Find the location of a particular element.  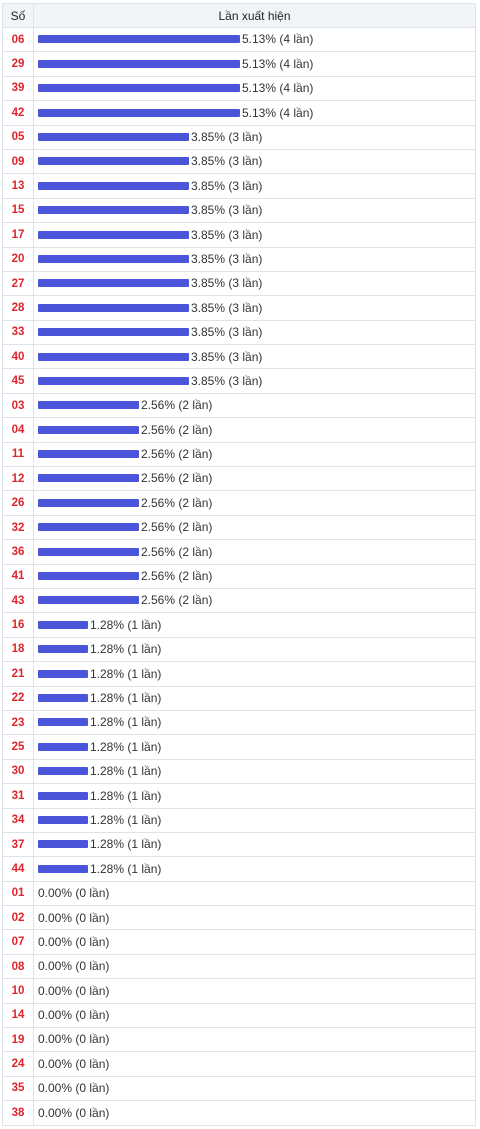

table-row: 28 3.85% (3 lần) is located at coordinates (239, 308).